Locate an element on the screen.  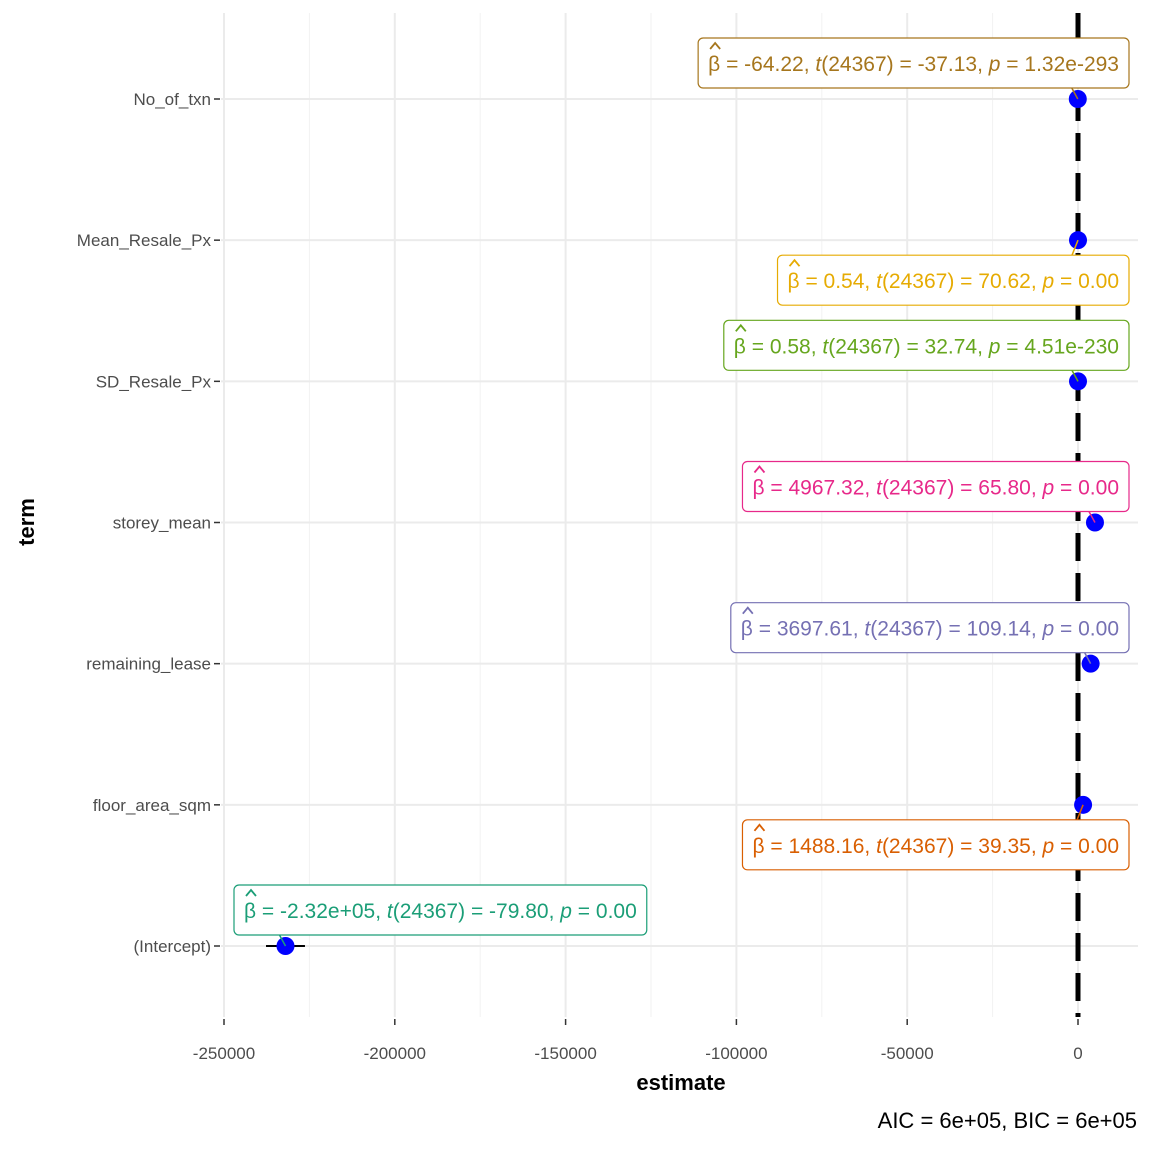
aic-value: 6e+05 is located at coordinates (970, 1120).